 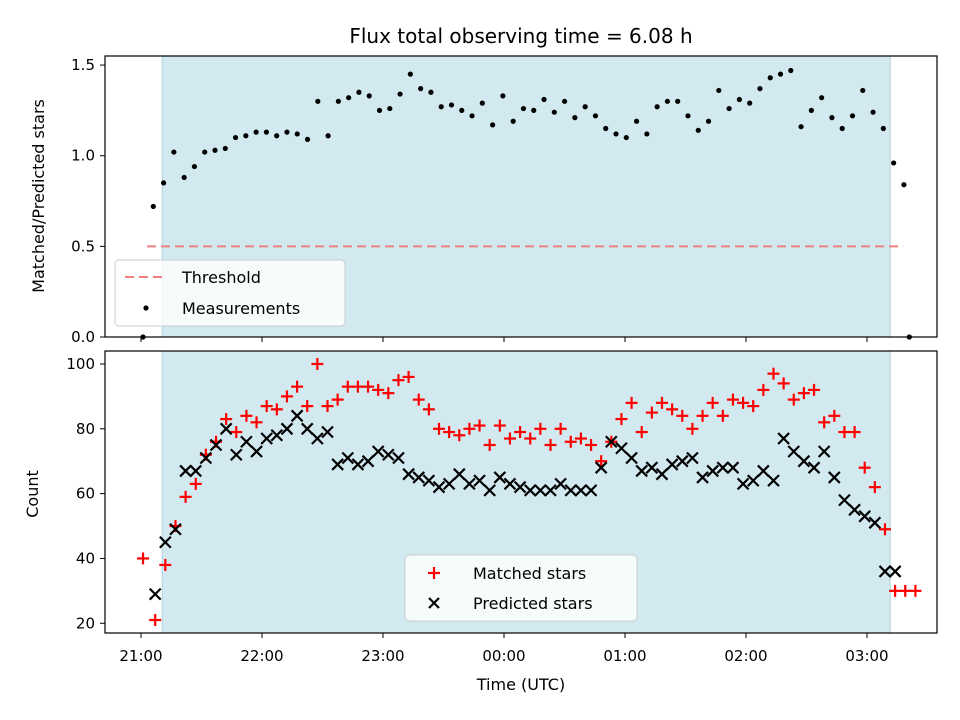 I want to click on x-tick-label: 00:00, so click(x=503, y=656).